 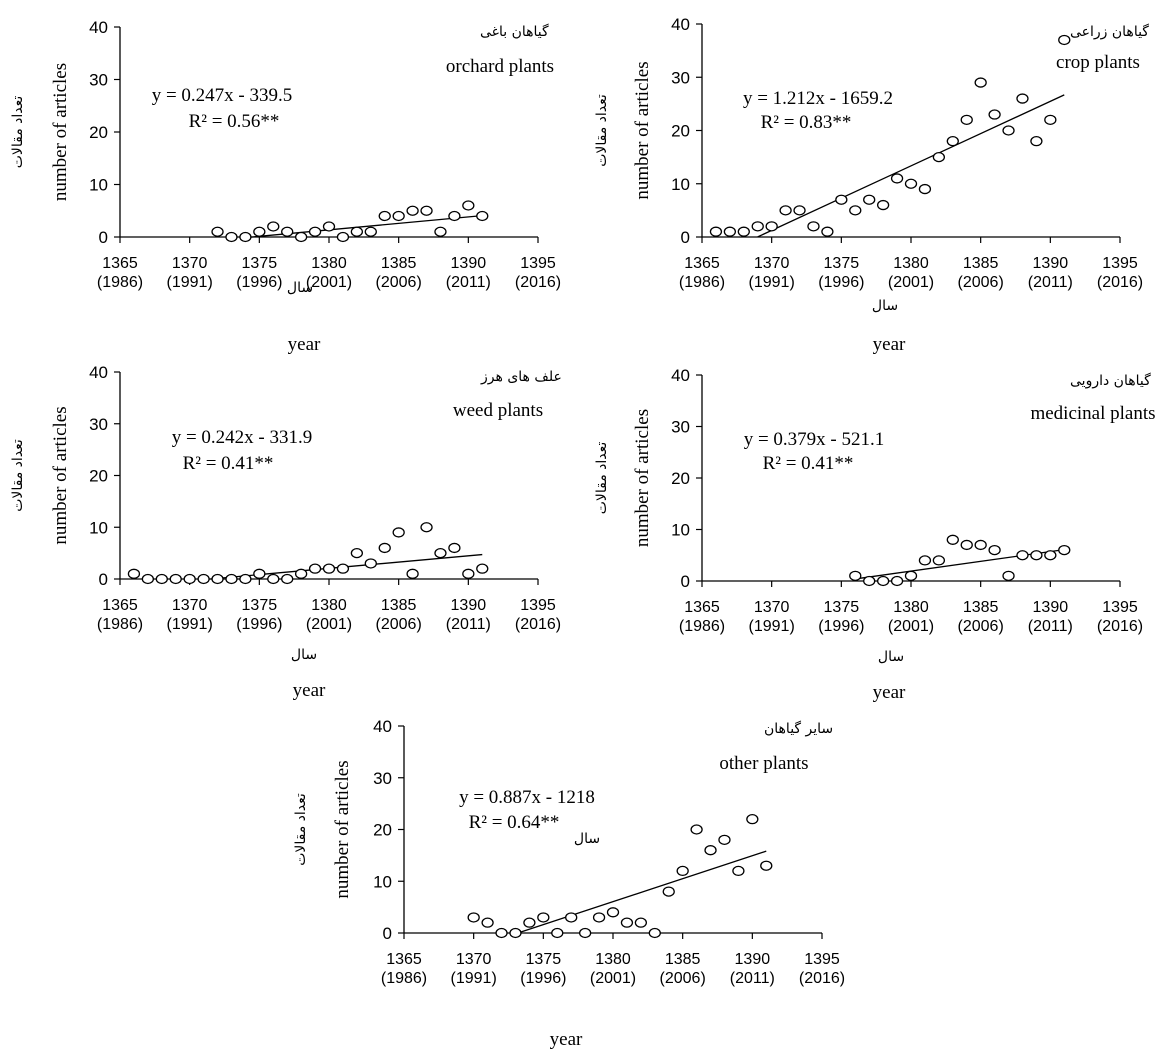 What do you see at coordinates (521, 377) in the screenshot?
I see `panel-title-persian: علف های هرز` at bounding box center [521, 377].